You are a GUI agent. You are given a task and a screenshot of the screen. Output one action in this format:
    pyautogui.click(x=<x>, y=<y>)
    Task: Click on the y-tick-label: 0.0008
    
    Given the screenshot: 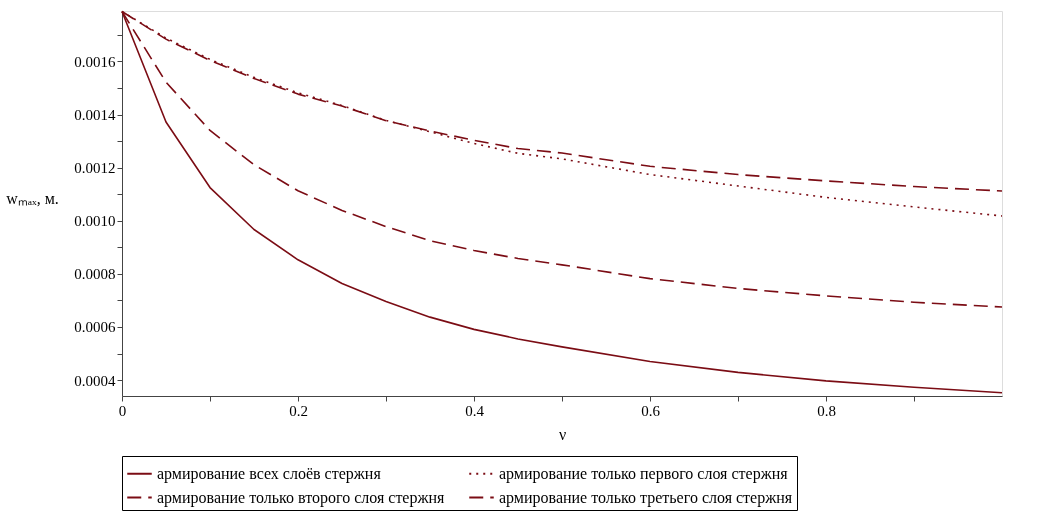 What is the action you would take?
    pyautogui.click(x=95, y=274)
    